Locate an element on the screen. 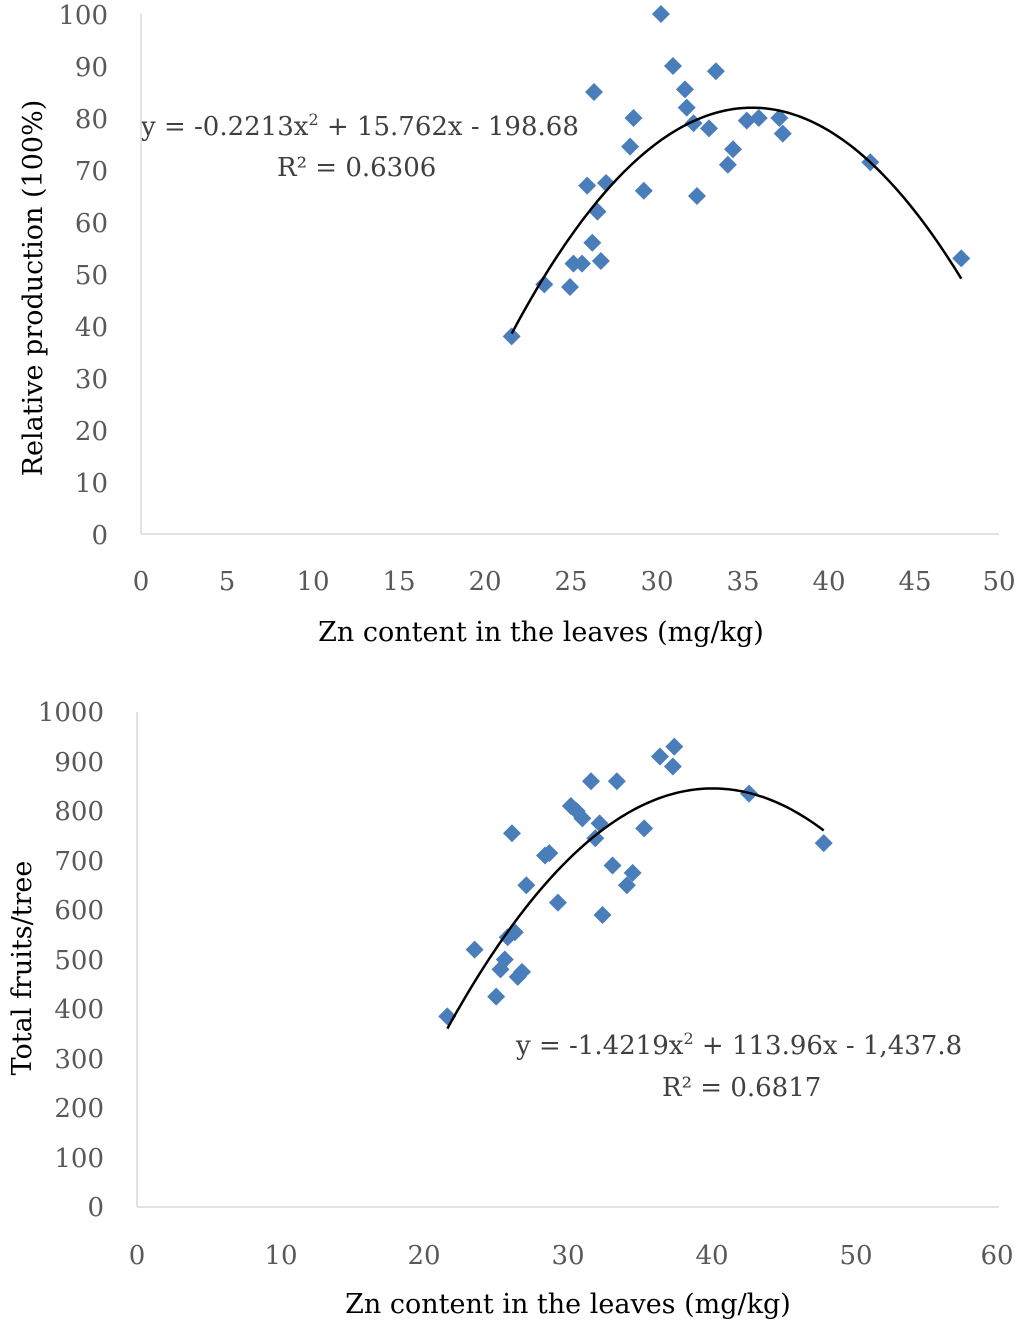 The height and width of the screenshot is (1329, 1021). polynomial-trendline is located at coordinates (635, 908).